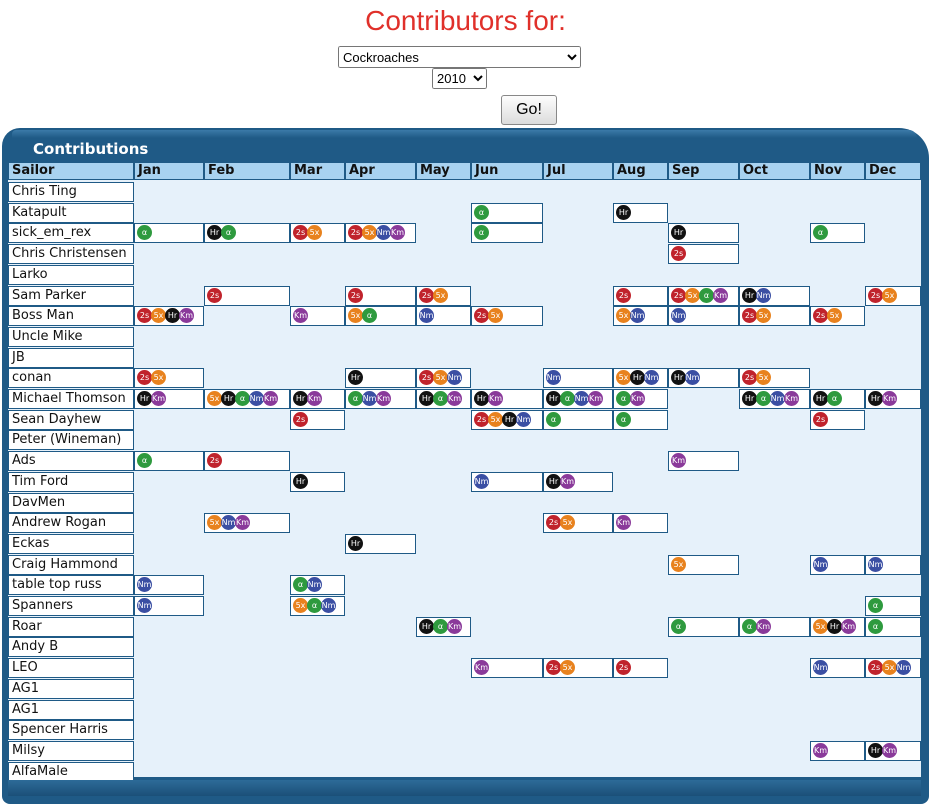  Describe the element at coordinates (464, 134) in the screenshot. I see `panel-top-shine` at that location.